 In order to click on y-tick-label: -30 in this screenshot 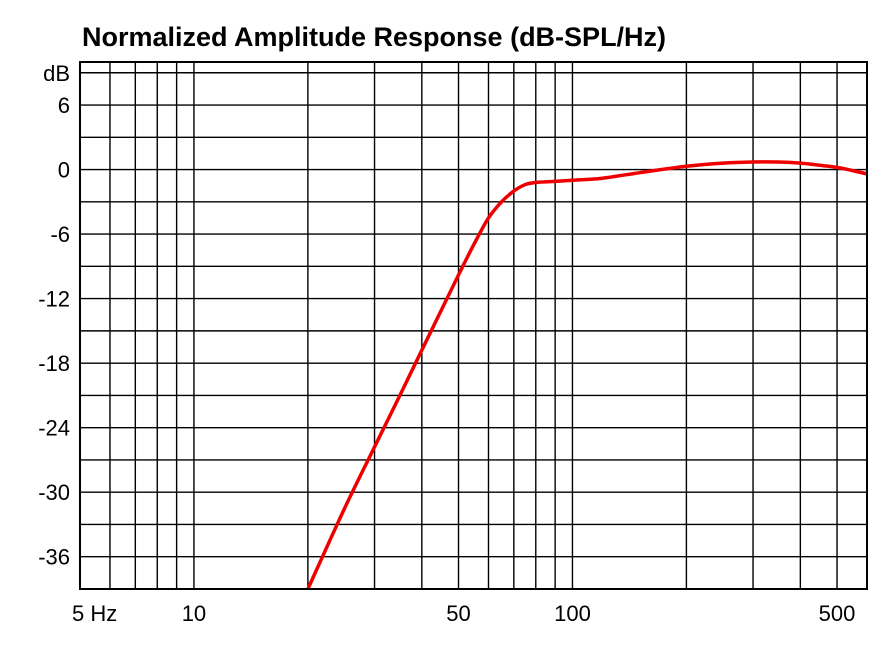, I will do `click(54, 492)`.